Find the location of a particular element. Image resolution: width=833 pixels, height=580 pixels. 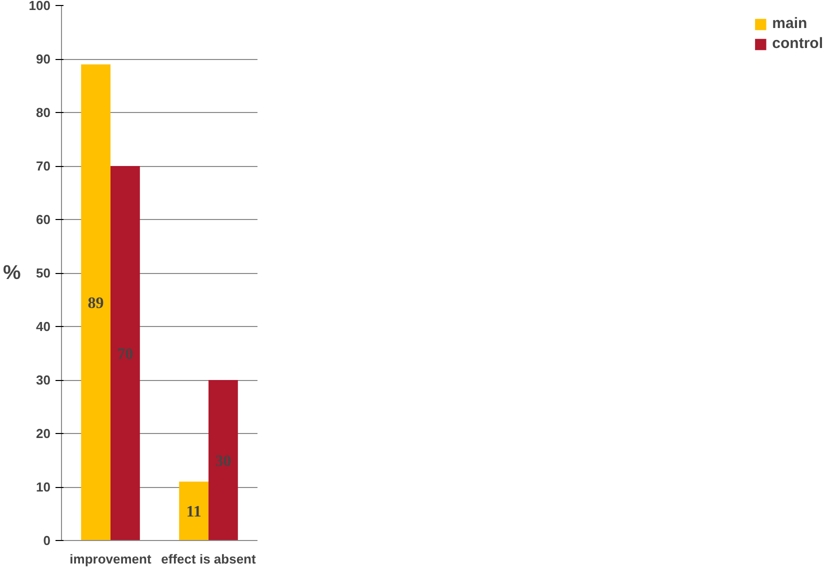

y-tick-label: 10 is located at coordinates (43, 487).